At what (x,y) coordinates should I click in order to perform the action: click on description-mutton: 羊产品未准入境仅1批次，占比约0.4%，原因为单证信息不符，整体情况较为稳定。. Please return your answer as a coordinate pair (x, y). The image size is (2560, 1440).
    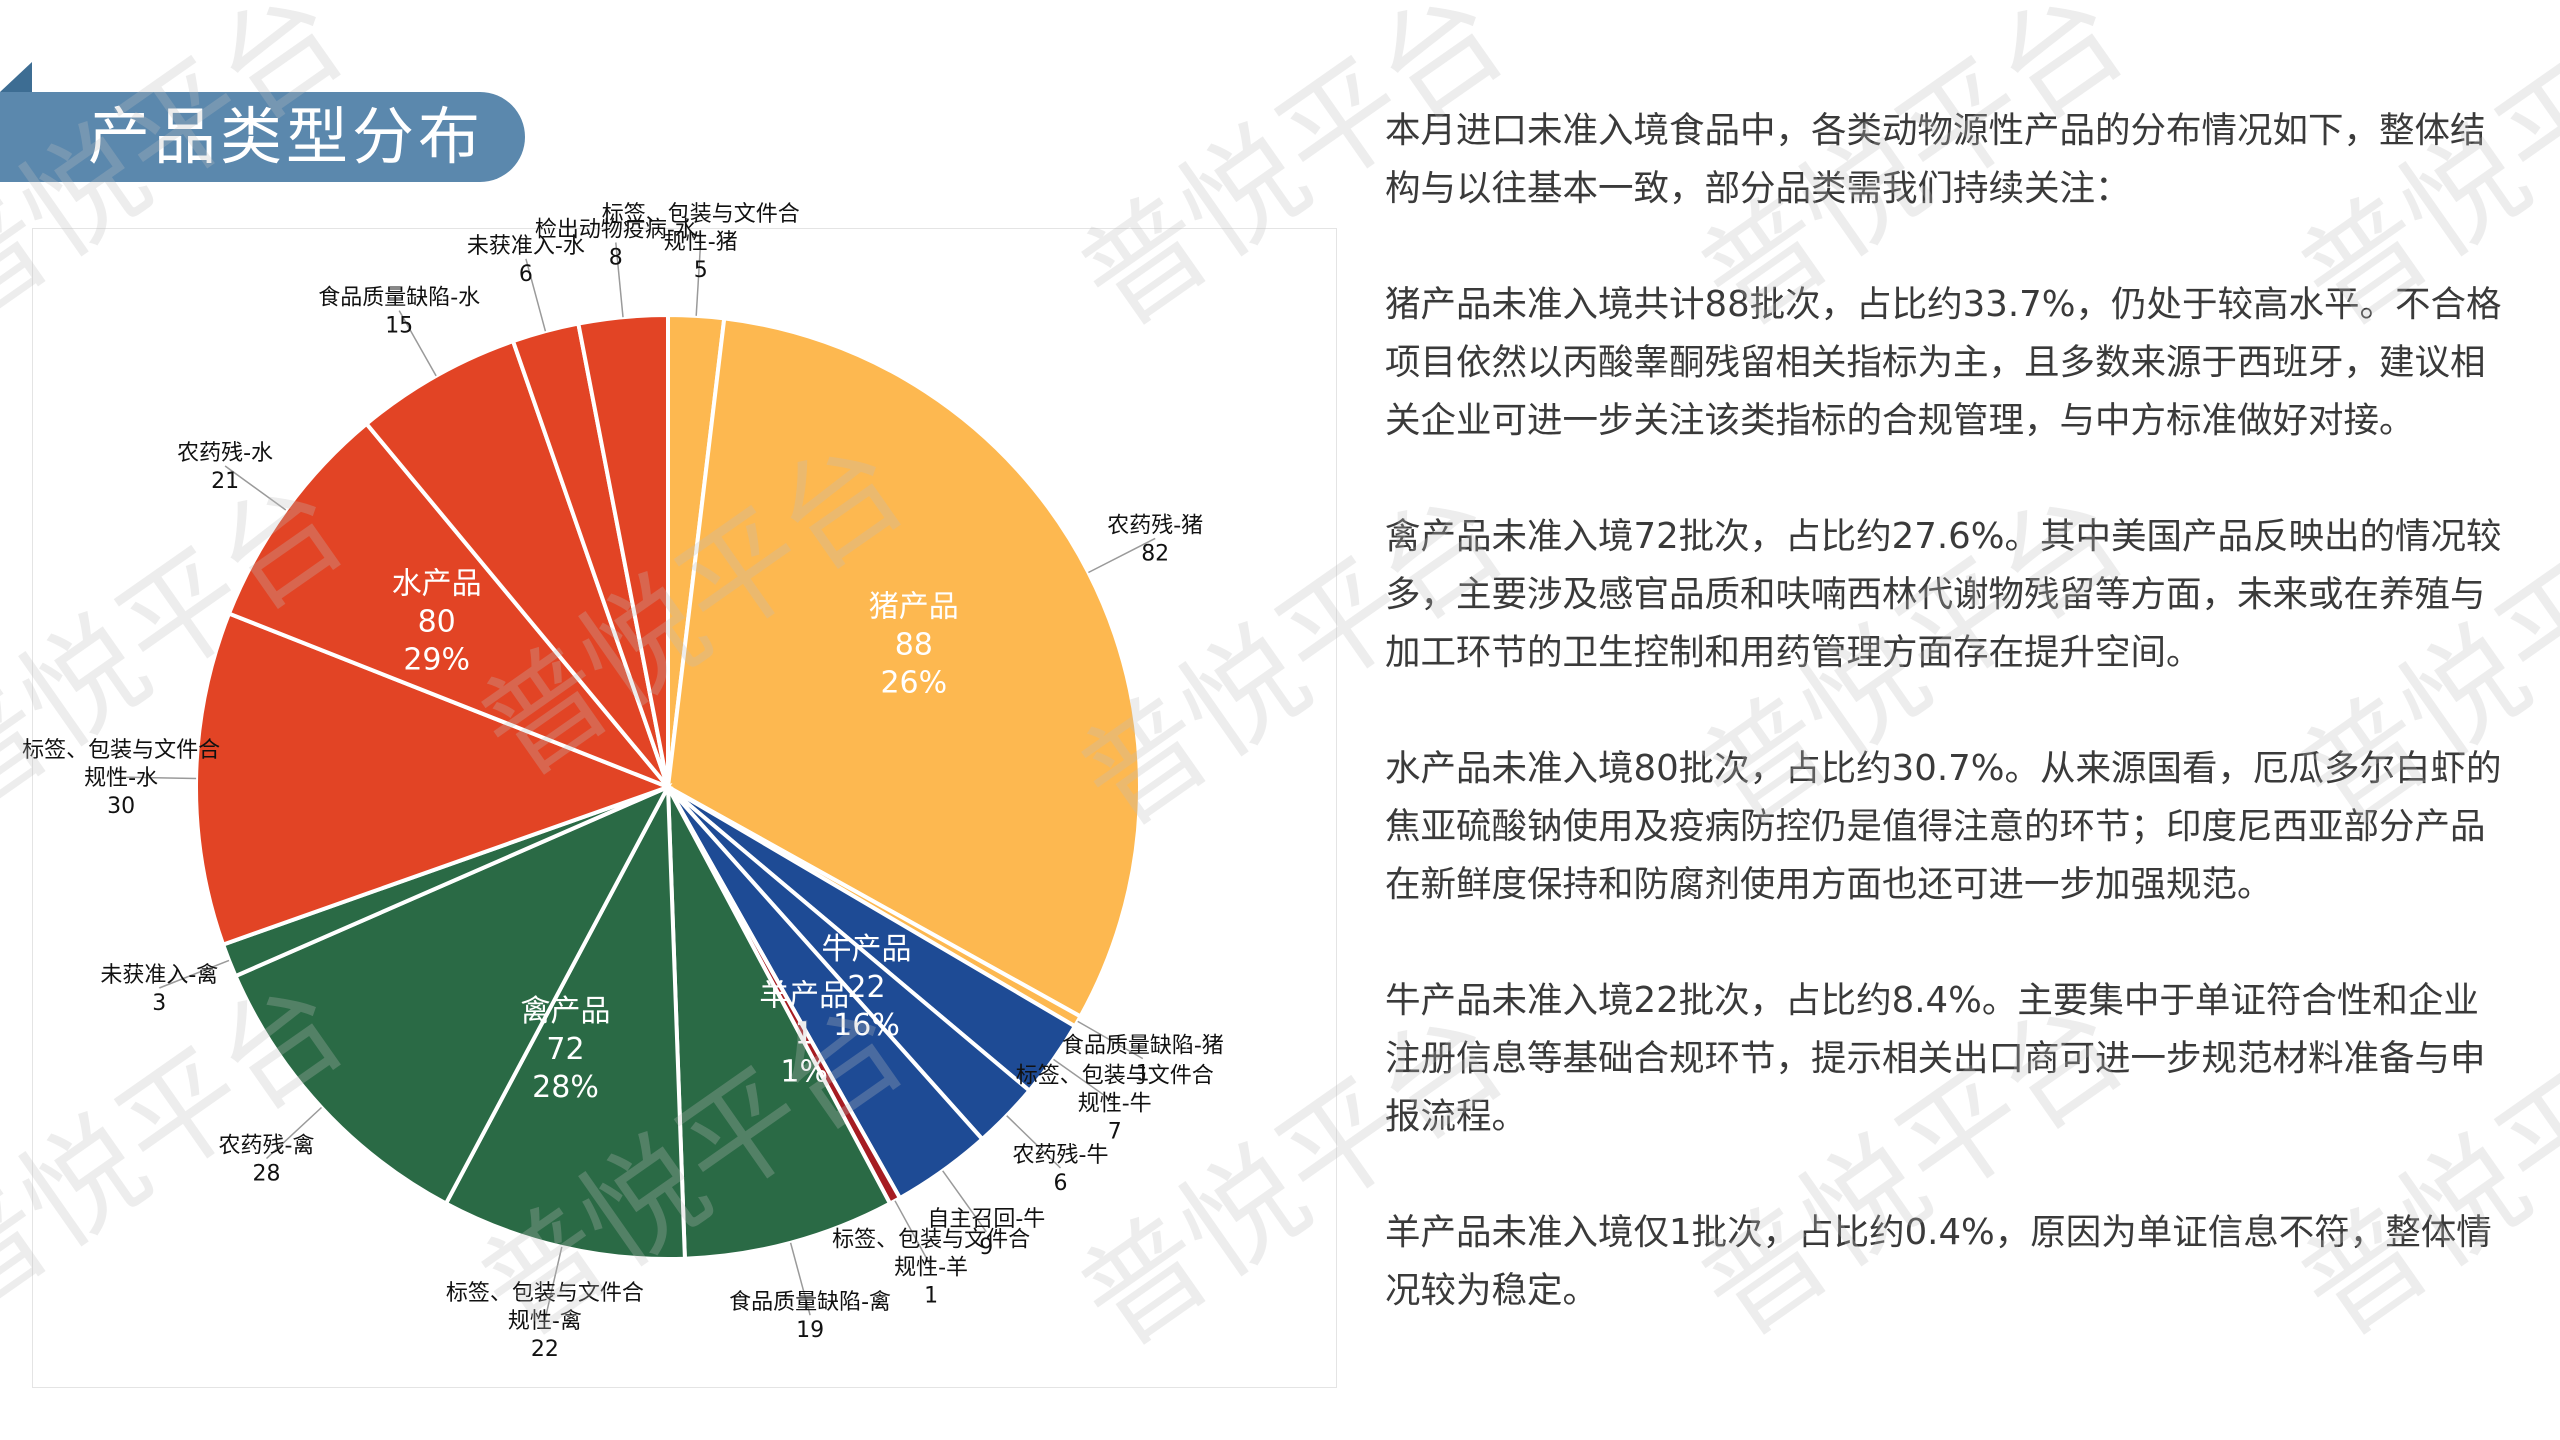
    Looking at the image, I should click on (1938, 1261).